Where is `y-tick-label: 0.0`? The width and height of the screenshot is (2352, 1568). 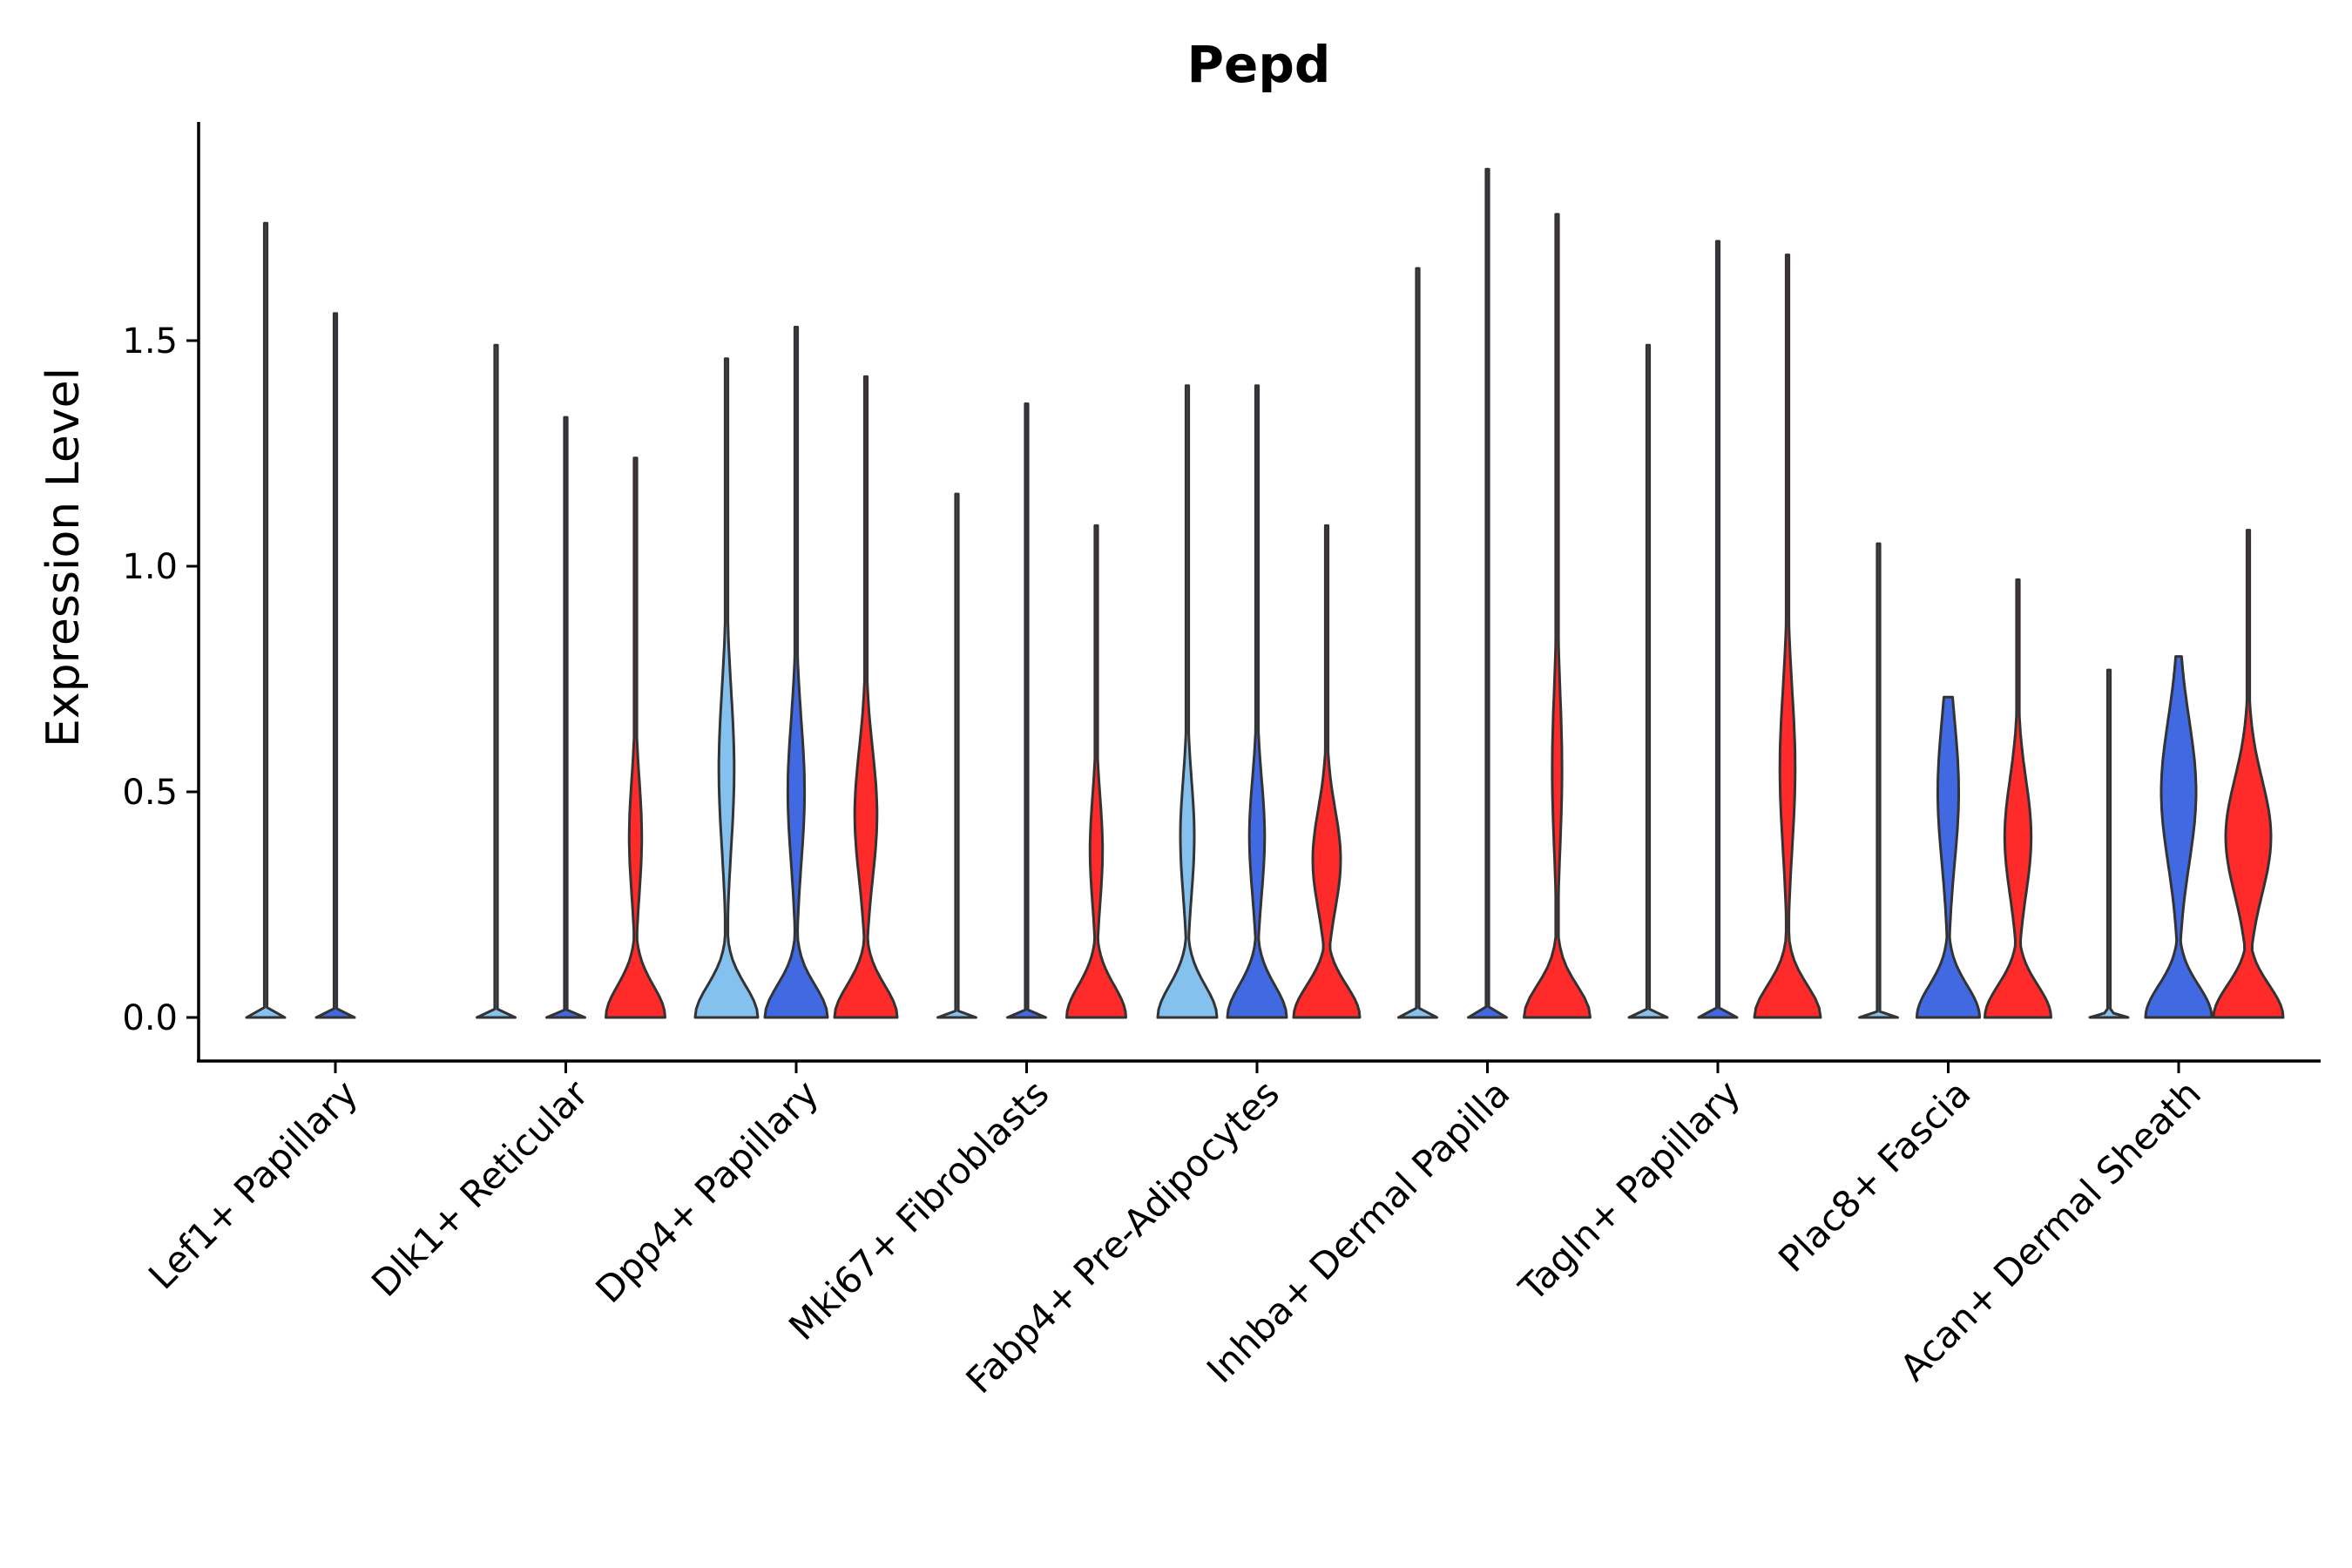
y-tick-label: 0.0 is located at coordinates (150, 1018).